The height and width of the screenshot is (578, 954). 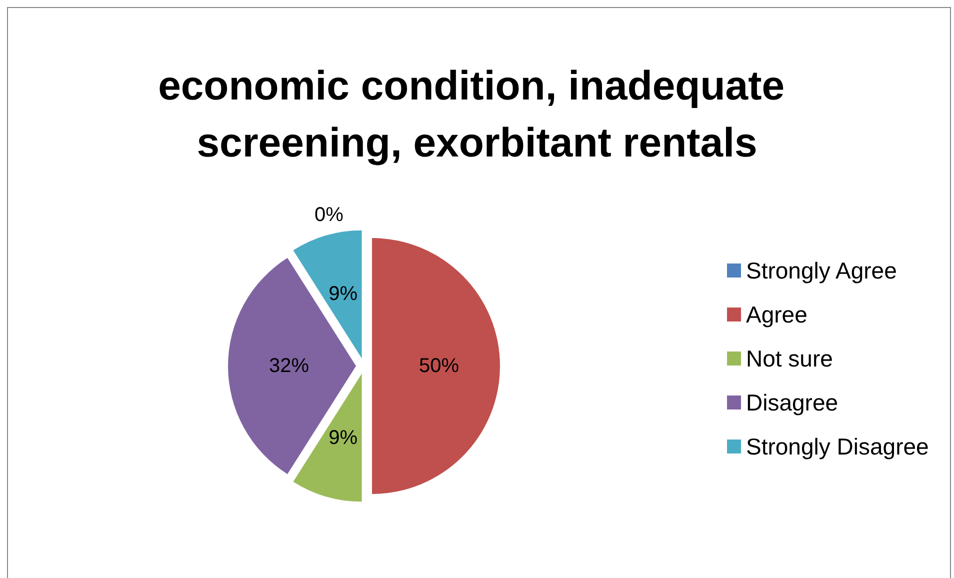 I want to click on chart-title: economic condition, inadequate screening, exorbitant rentals, so click(x=477, y=114).